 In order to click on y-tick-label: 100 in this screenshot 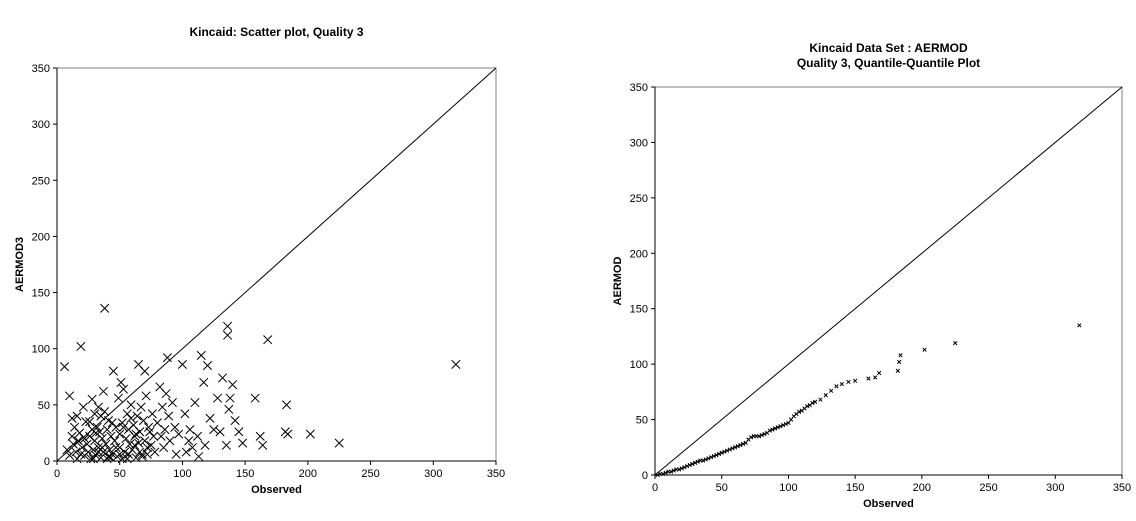, I will do `click(639, 365)`.